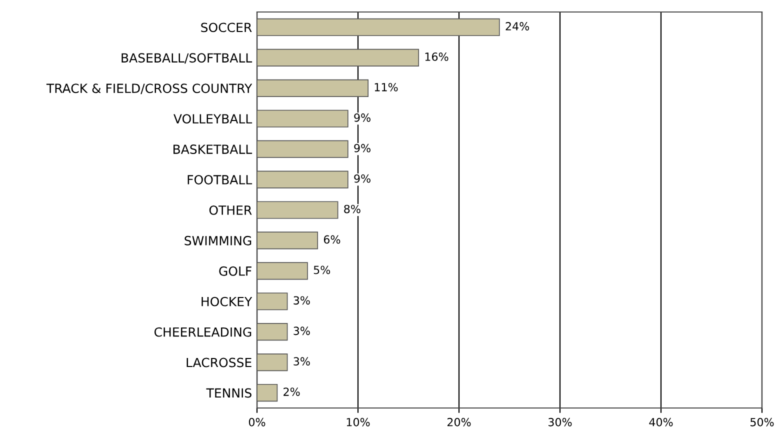  I want to click on data-label: 16%, so click(436, 56).